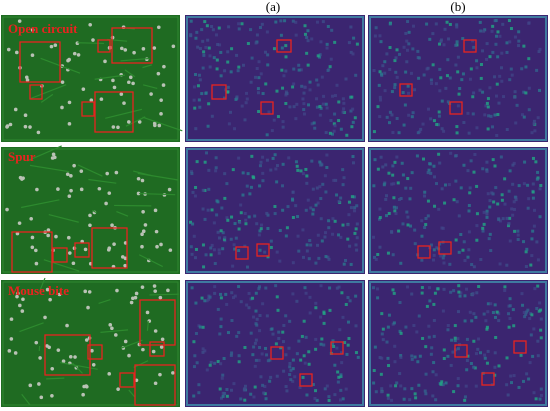 This screenshot has height=411, width=550. I want to click on pcb-border, so click(90, 78).